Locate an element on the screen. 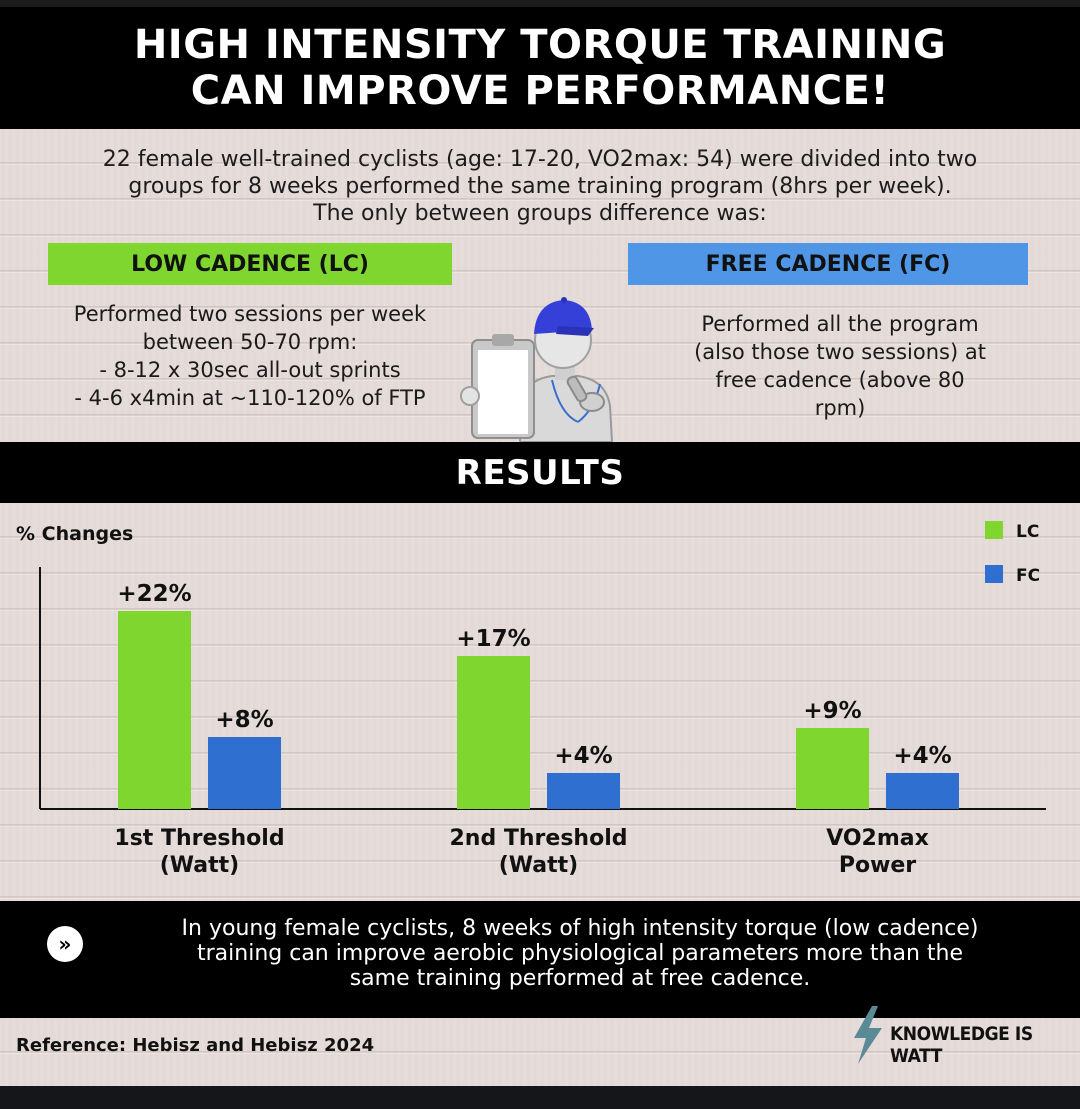 The image size is (1080, 1109). fc-line-3: free cadence (above 80 is located at coordinates (840, 380).